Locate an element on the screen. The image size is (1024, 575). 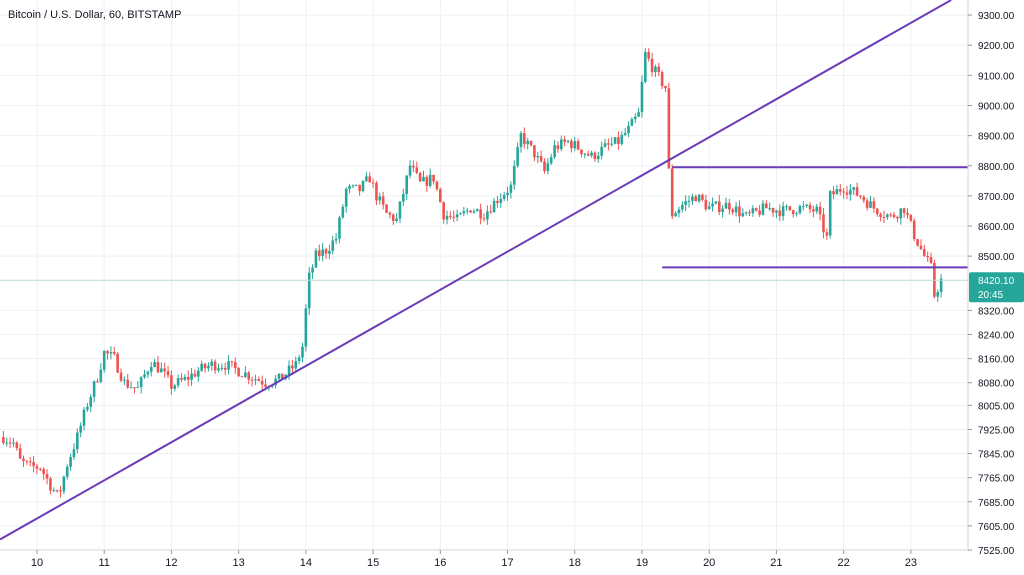
x-tick-label: 12 is located at coordinates (171, 563).